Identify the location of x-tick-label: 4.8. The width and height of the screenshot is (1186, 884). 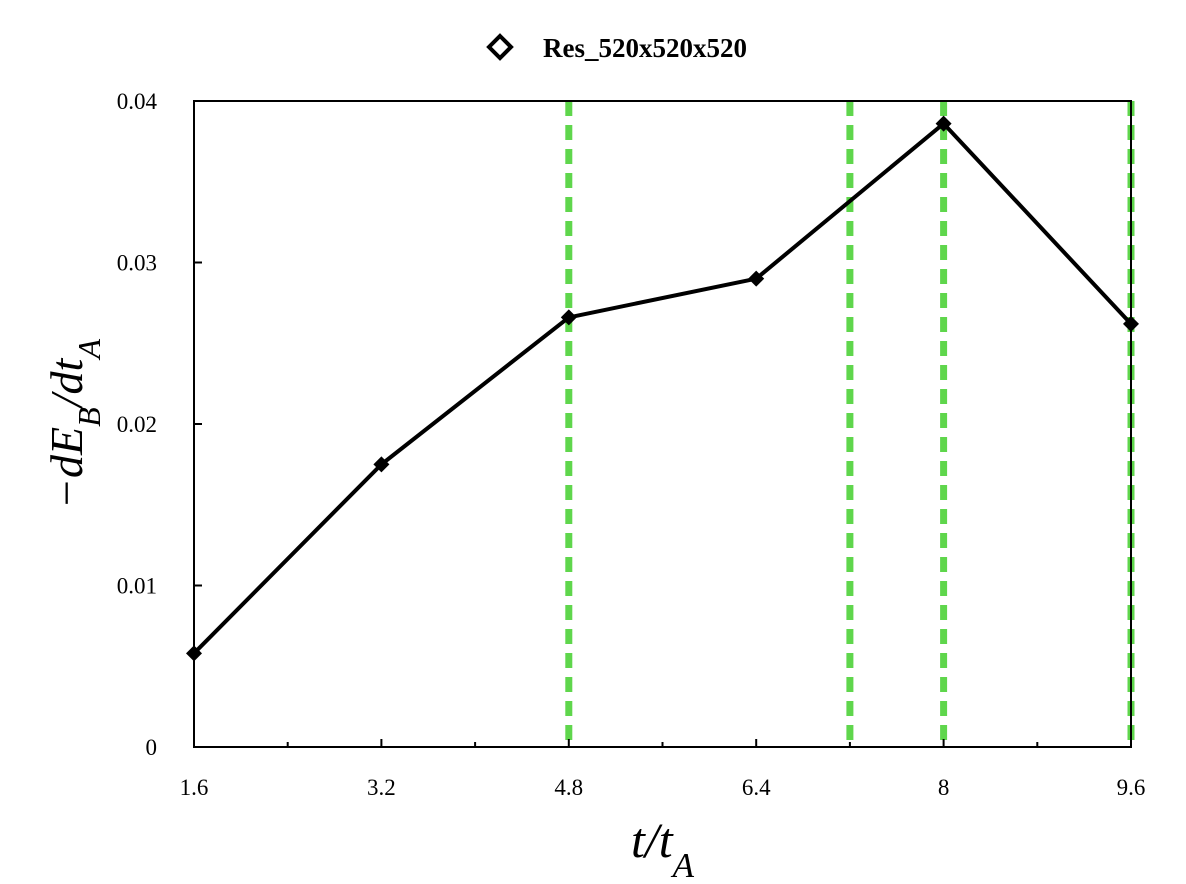
(568, 787).